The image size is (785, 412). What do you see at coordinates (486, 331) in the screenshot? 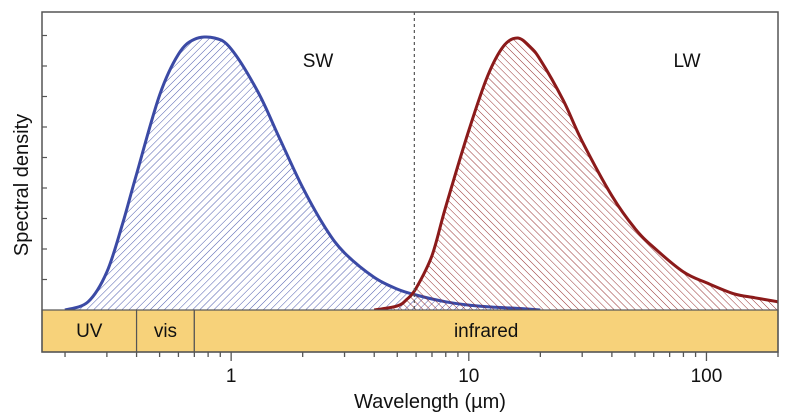
I see `band-label-infrared: infrared` at bounding box center [486, 331].